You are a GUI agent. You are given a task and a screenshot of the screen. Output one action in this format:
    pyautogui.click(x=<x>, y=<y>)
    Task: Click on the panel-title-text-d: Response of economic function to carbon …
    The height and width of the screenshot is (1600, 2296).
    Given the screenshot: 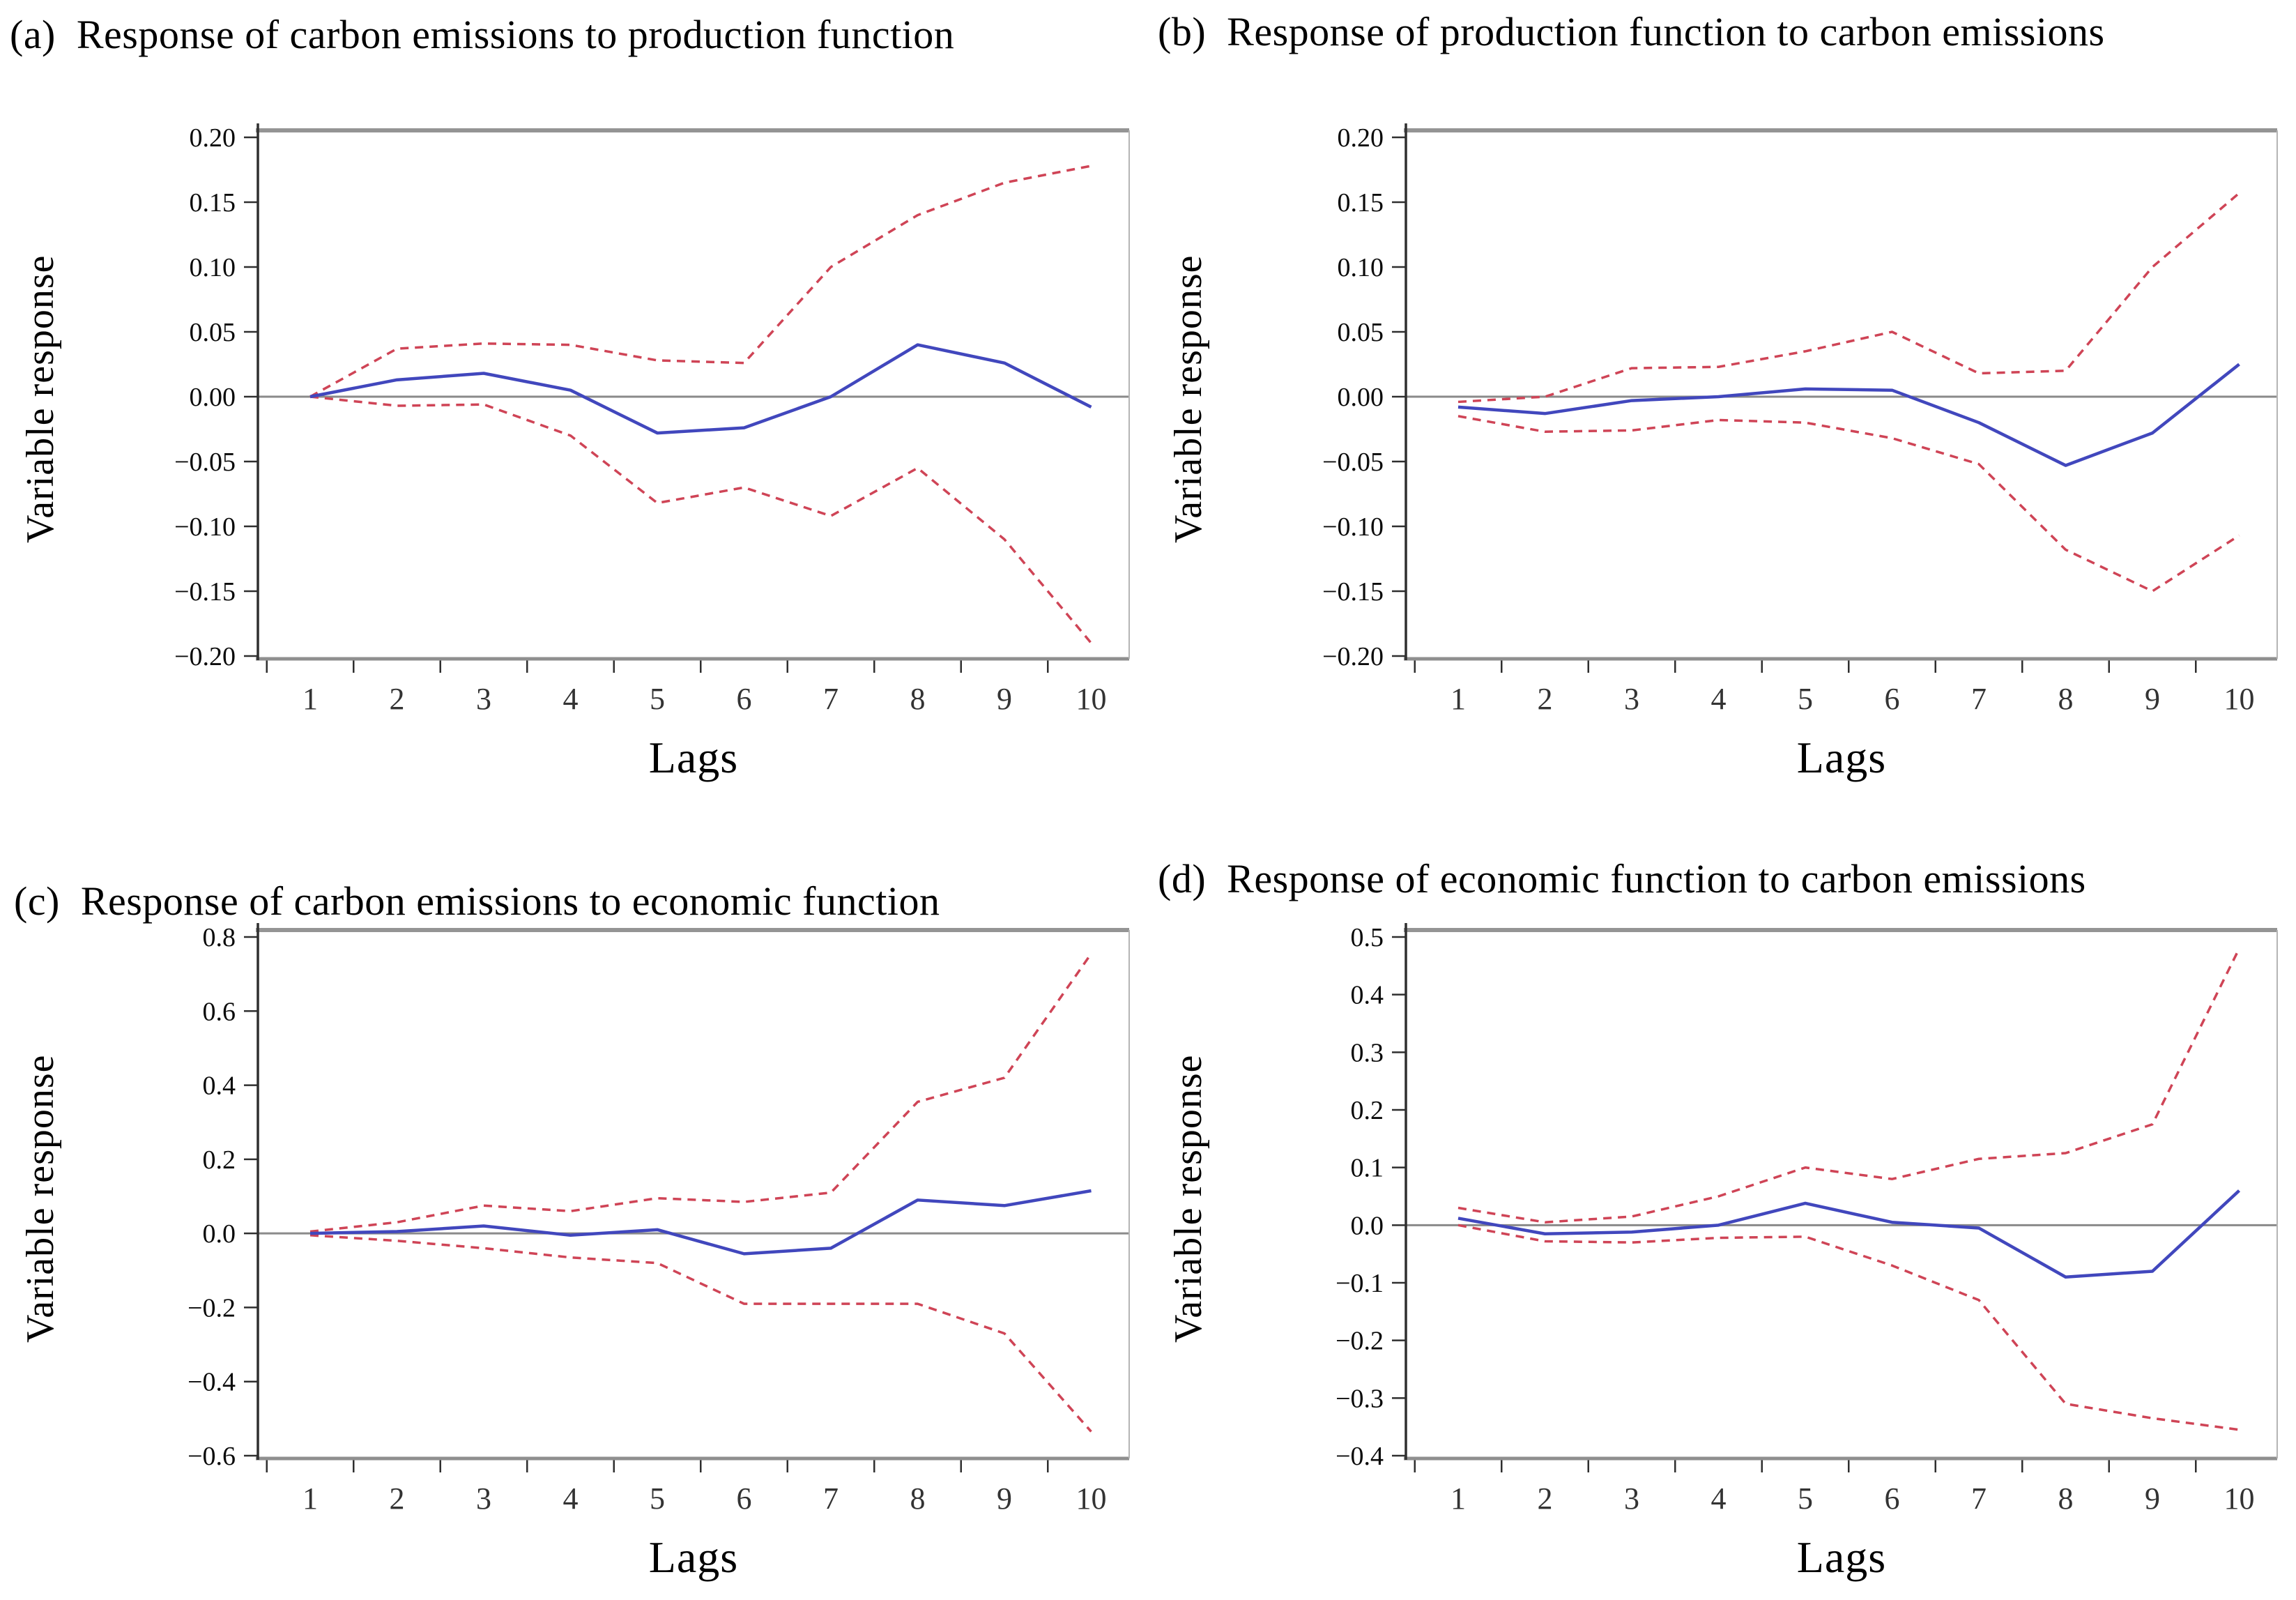 What is the action you would take?
    pyautogui.click(x=1657, y=879)
    